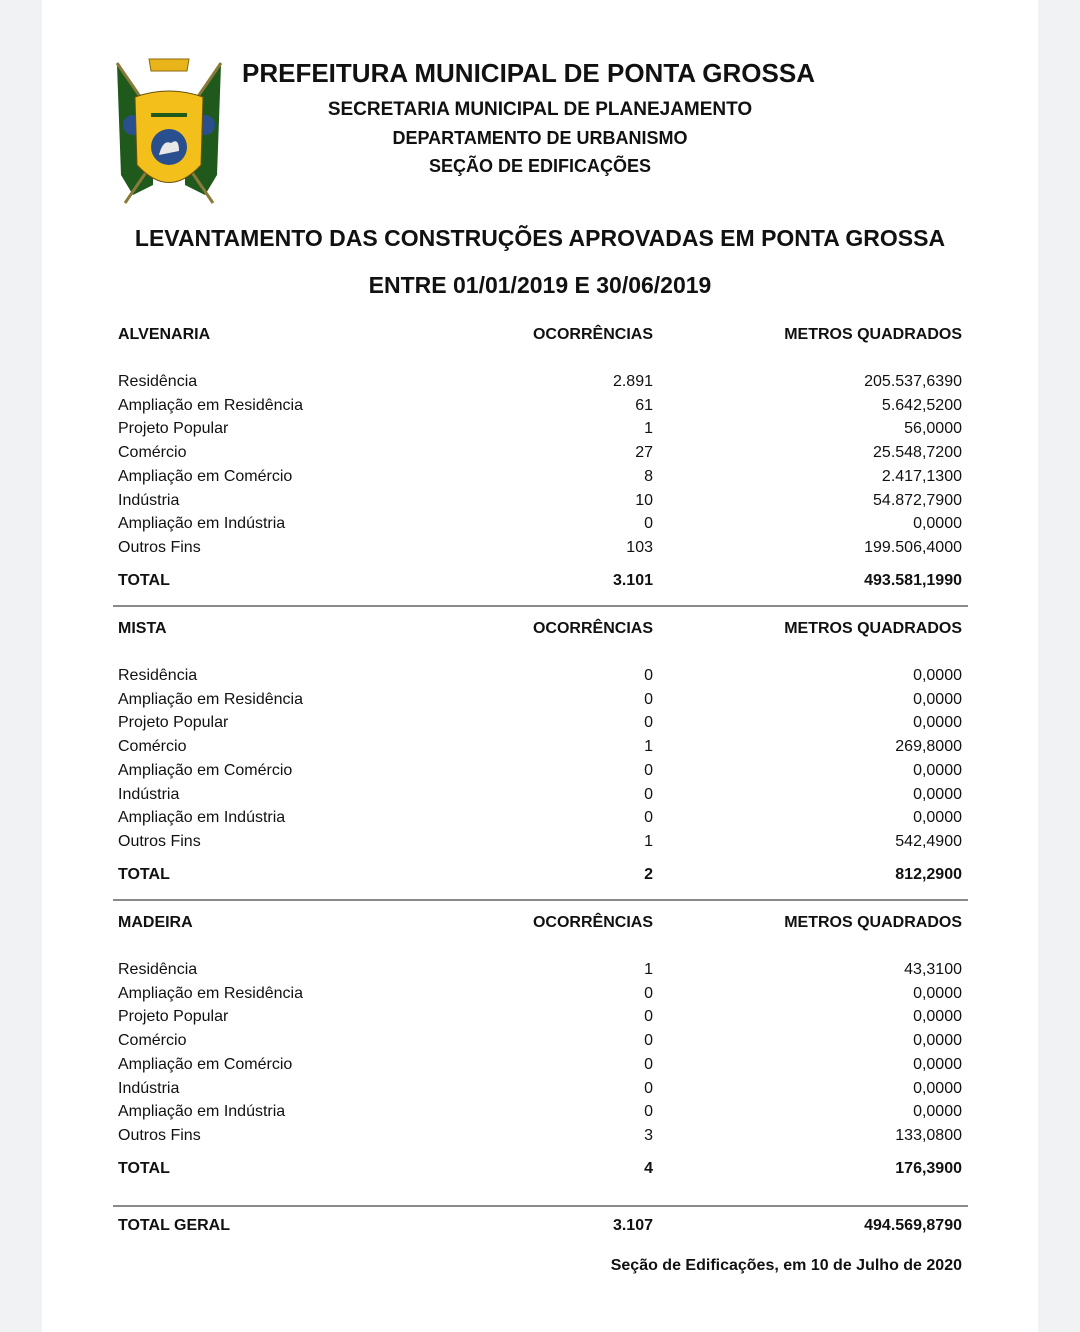 This screenshot has height=1332, width=1080. Describe the element at coordinates (928, 841) in the screenshot. I see `row-area: 542,4900` at that location.